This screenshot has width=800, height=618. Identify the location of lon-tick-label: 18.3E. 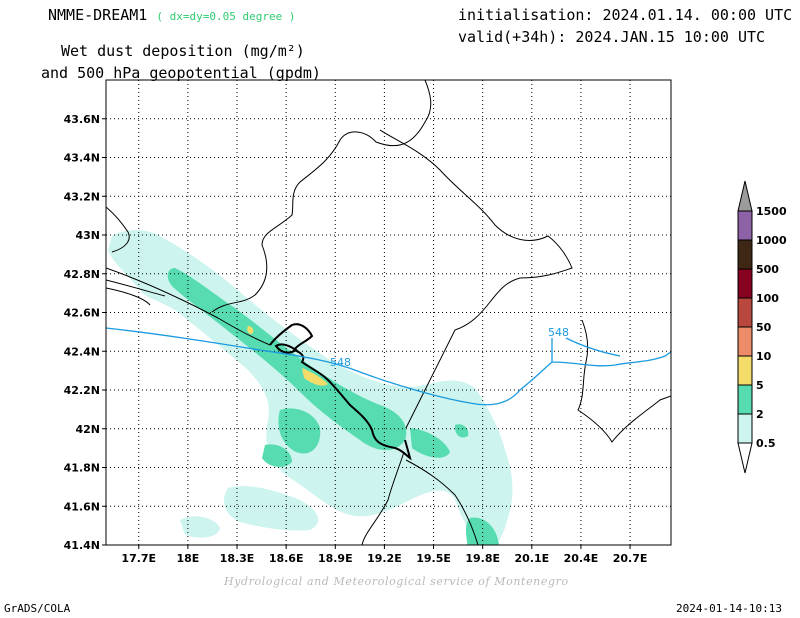
(237, 558).